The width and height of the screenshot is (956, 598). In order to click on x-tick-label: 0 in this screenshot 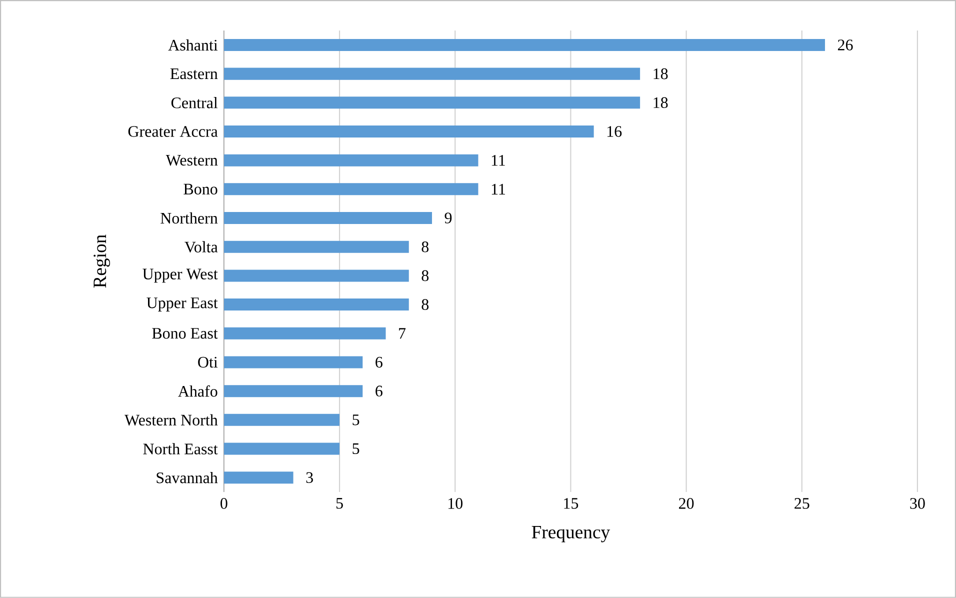, I will do `click(224, 503)`.